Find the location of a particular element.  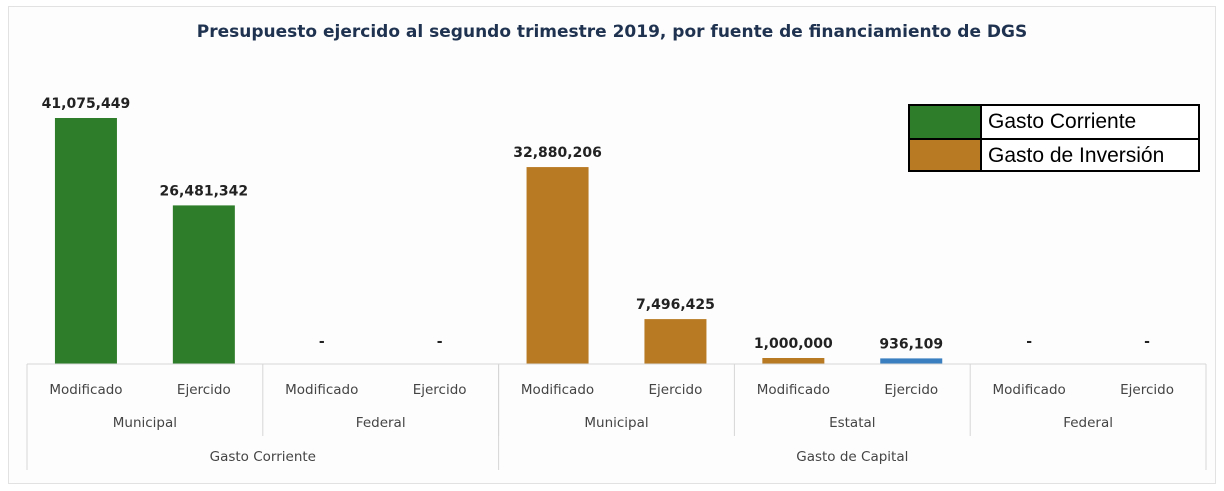

category-label-2: Ejercido is located at coordinates (204, 390).